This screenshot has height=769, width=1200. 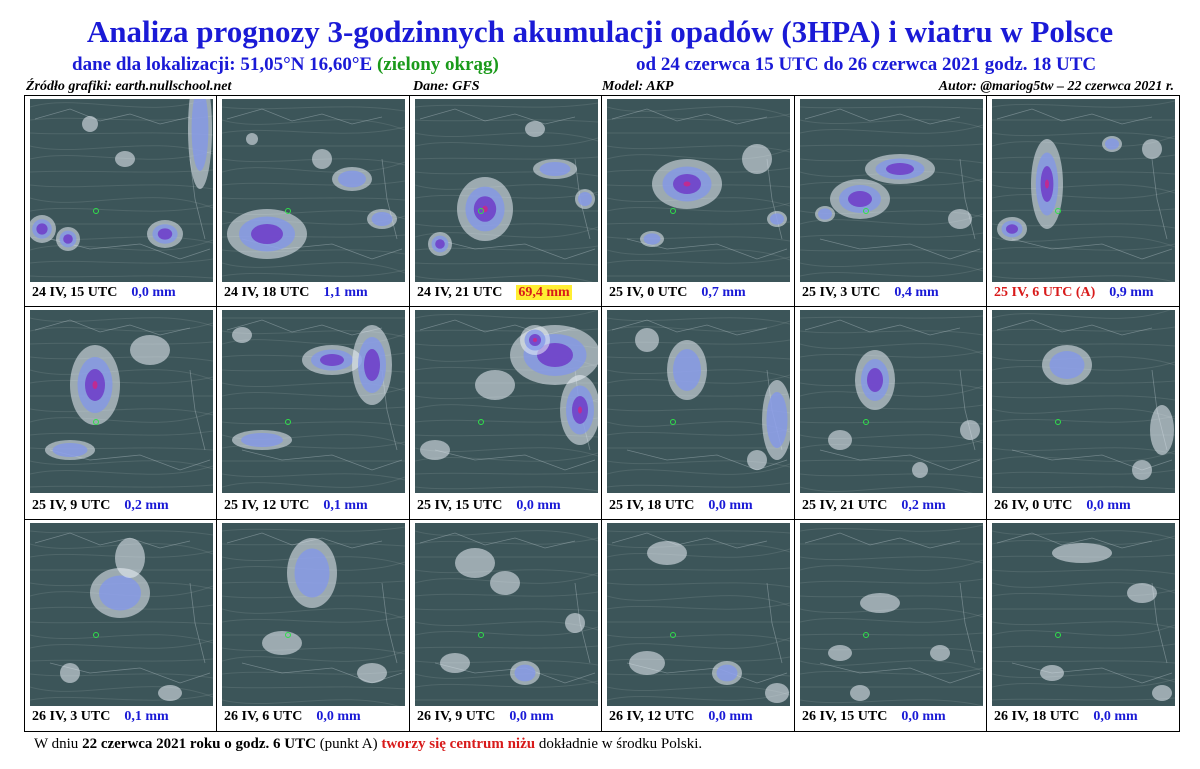 I want to click on forecast-panel: 26 IV, 6 UTC 0,0 mm, so click(x=313, y=625).